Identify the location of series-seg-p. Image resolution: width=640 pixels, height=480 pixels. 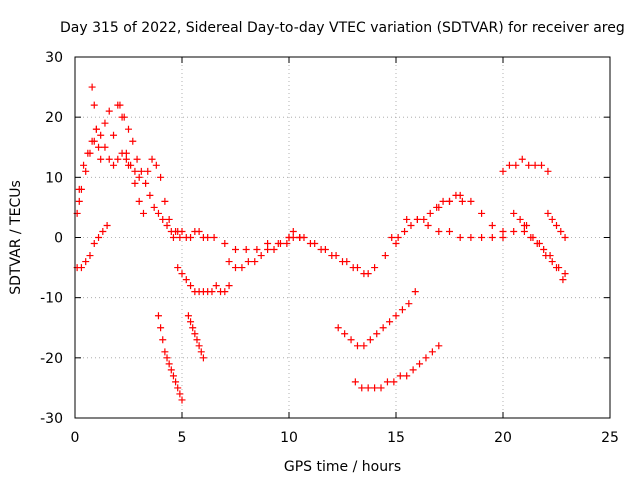
(397, 367).